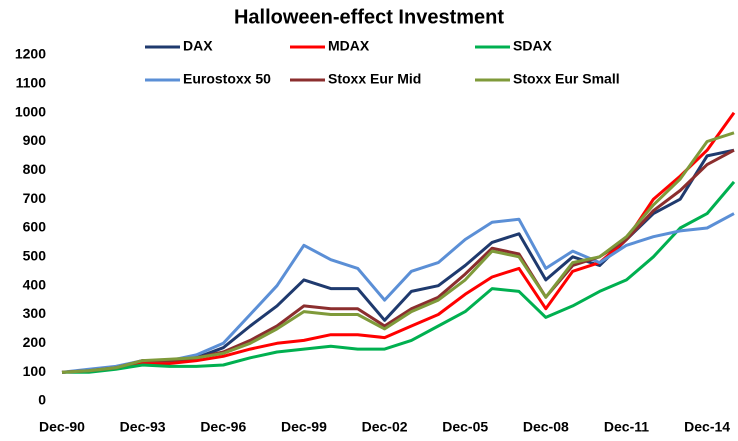  Describe the element at coordinates (465, 427) in the screenshot. I see `x-tick-label: Dec-05` at that location.